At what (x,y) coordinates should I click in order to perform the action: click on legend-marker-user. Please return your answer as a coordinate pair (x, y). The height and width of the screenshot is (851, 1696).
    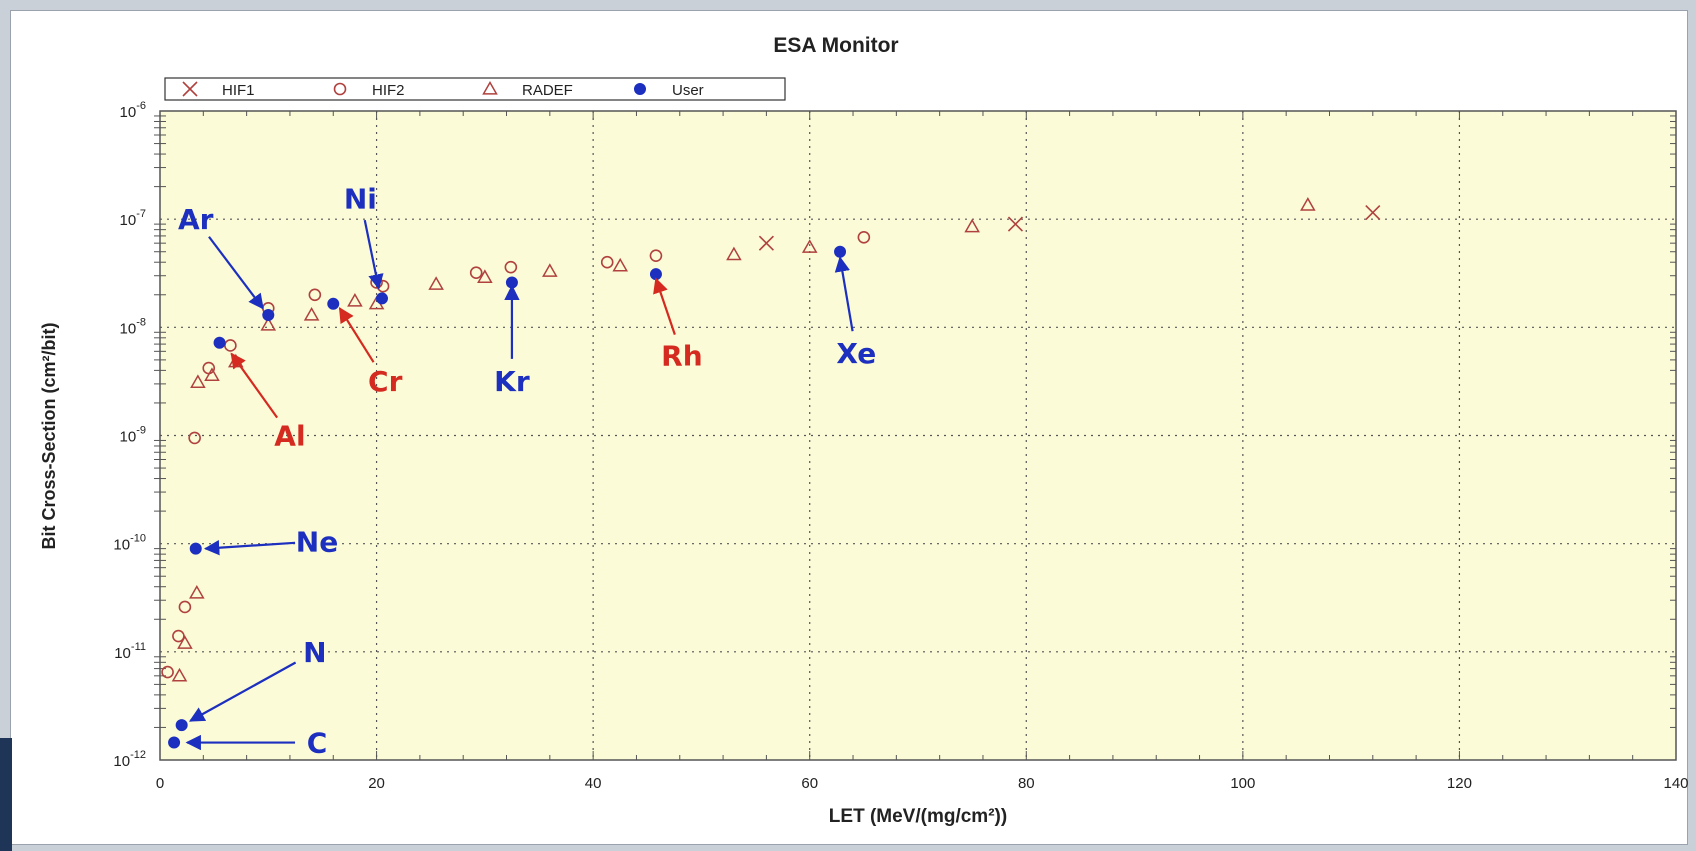
    Looking at the image, I should click on (640, 89).